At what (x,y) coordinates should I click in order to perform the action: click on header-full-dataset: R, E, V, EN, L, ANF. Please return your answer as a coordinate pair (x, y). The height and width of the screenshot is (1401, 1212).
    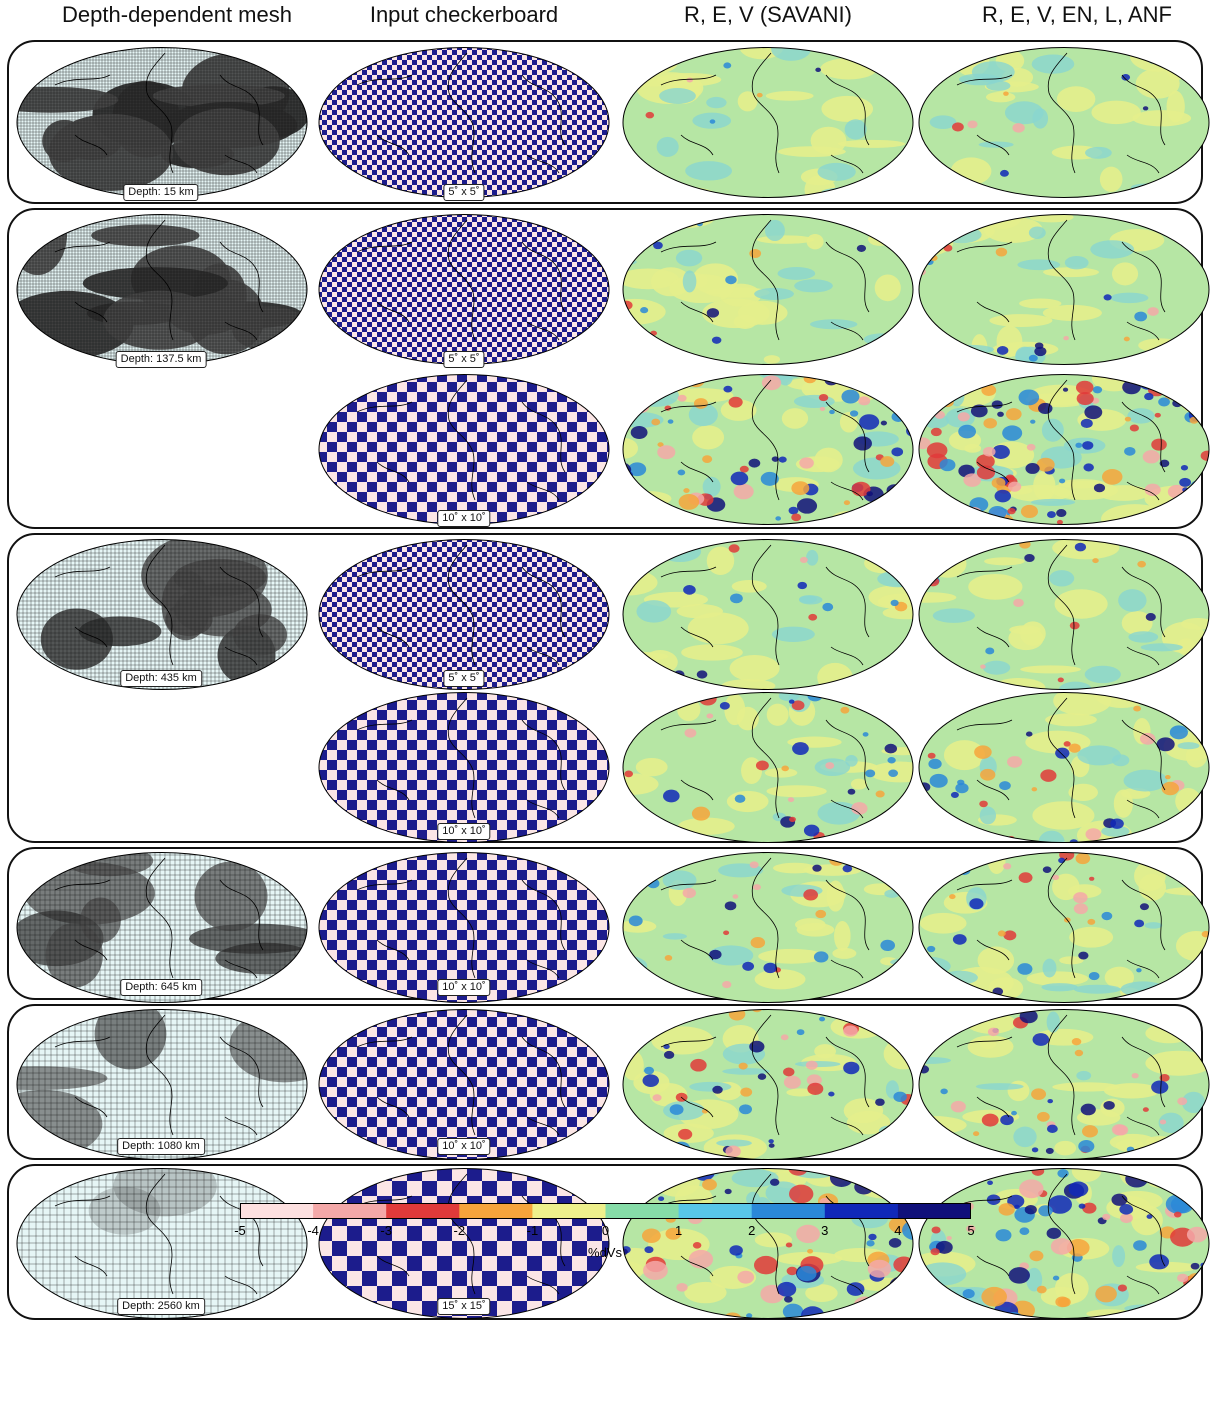
    Looking at the image, I should click on (1077, 14).